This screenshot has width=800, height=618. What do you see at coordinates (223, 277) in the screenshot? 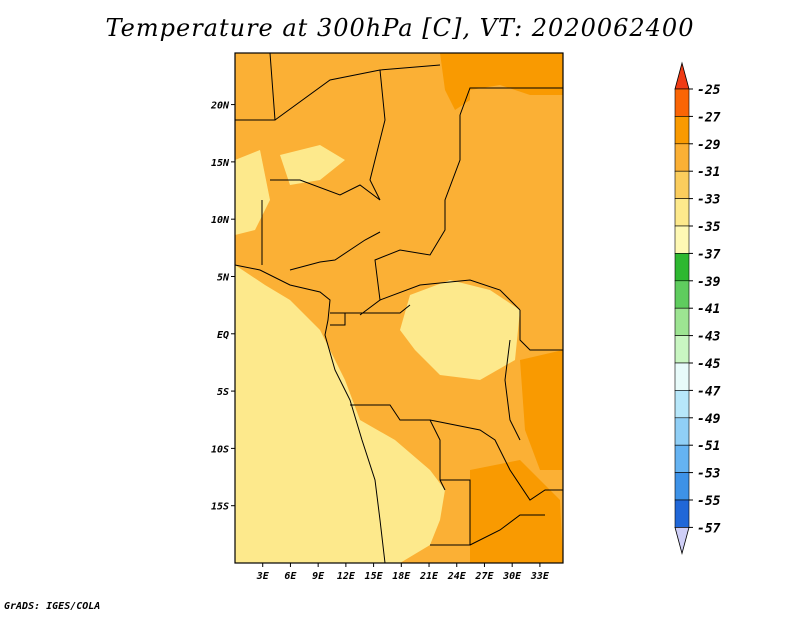
I see `y-tick-label: 5N` at bounding box center [223, 277].